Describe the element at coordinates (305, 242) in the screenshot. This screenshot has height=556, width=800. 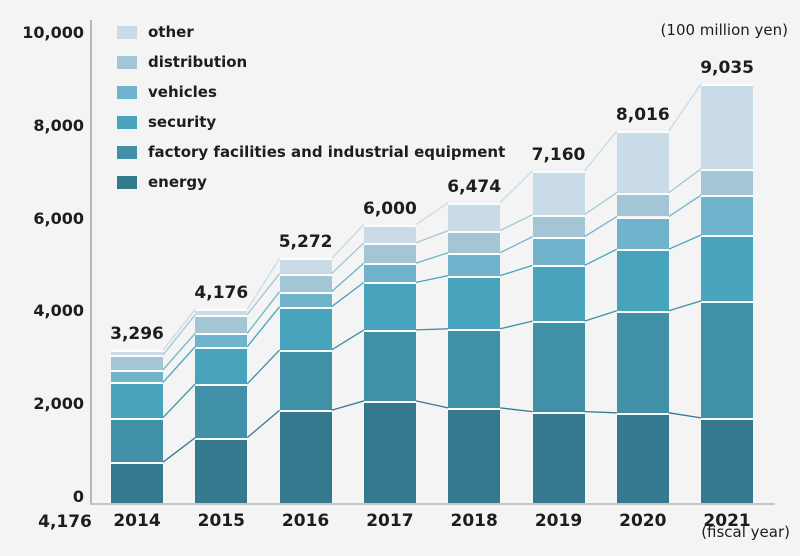
I see `total-label-2016: 5,272` at that location.